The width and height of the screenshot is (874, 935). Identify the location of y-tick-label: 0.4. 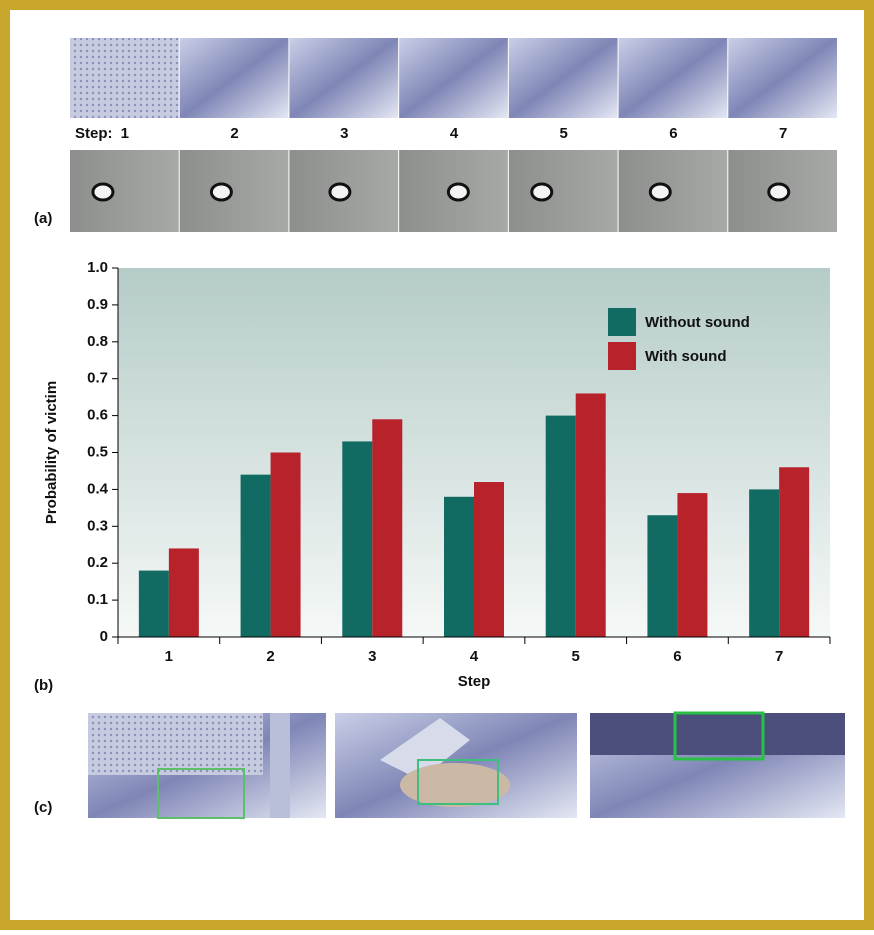
(98, 488).